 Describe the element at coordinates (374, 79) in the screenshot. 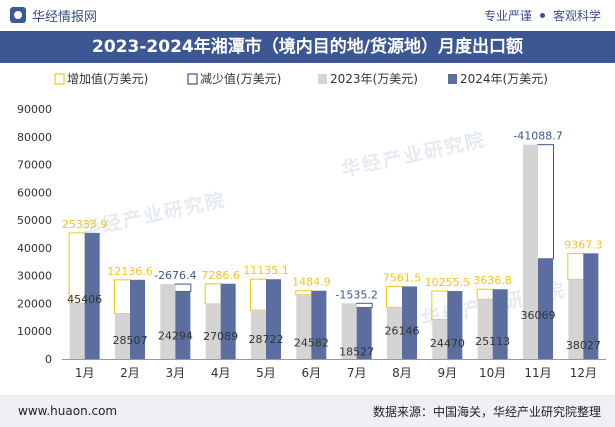

I see `legend-2023-label: 2023年(万美元)` at that location.